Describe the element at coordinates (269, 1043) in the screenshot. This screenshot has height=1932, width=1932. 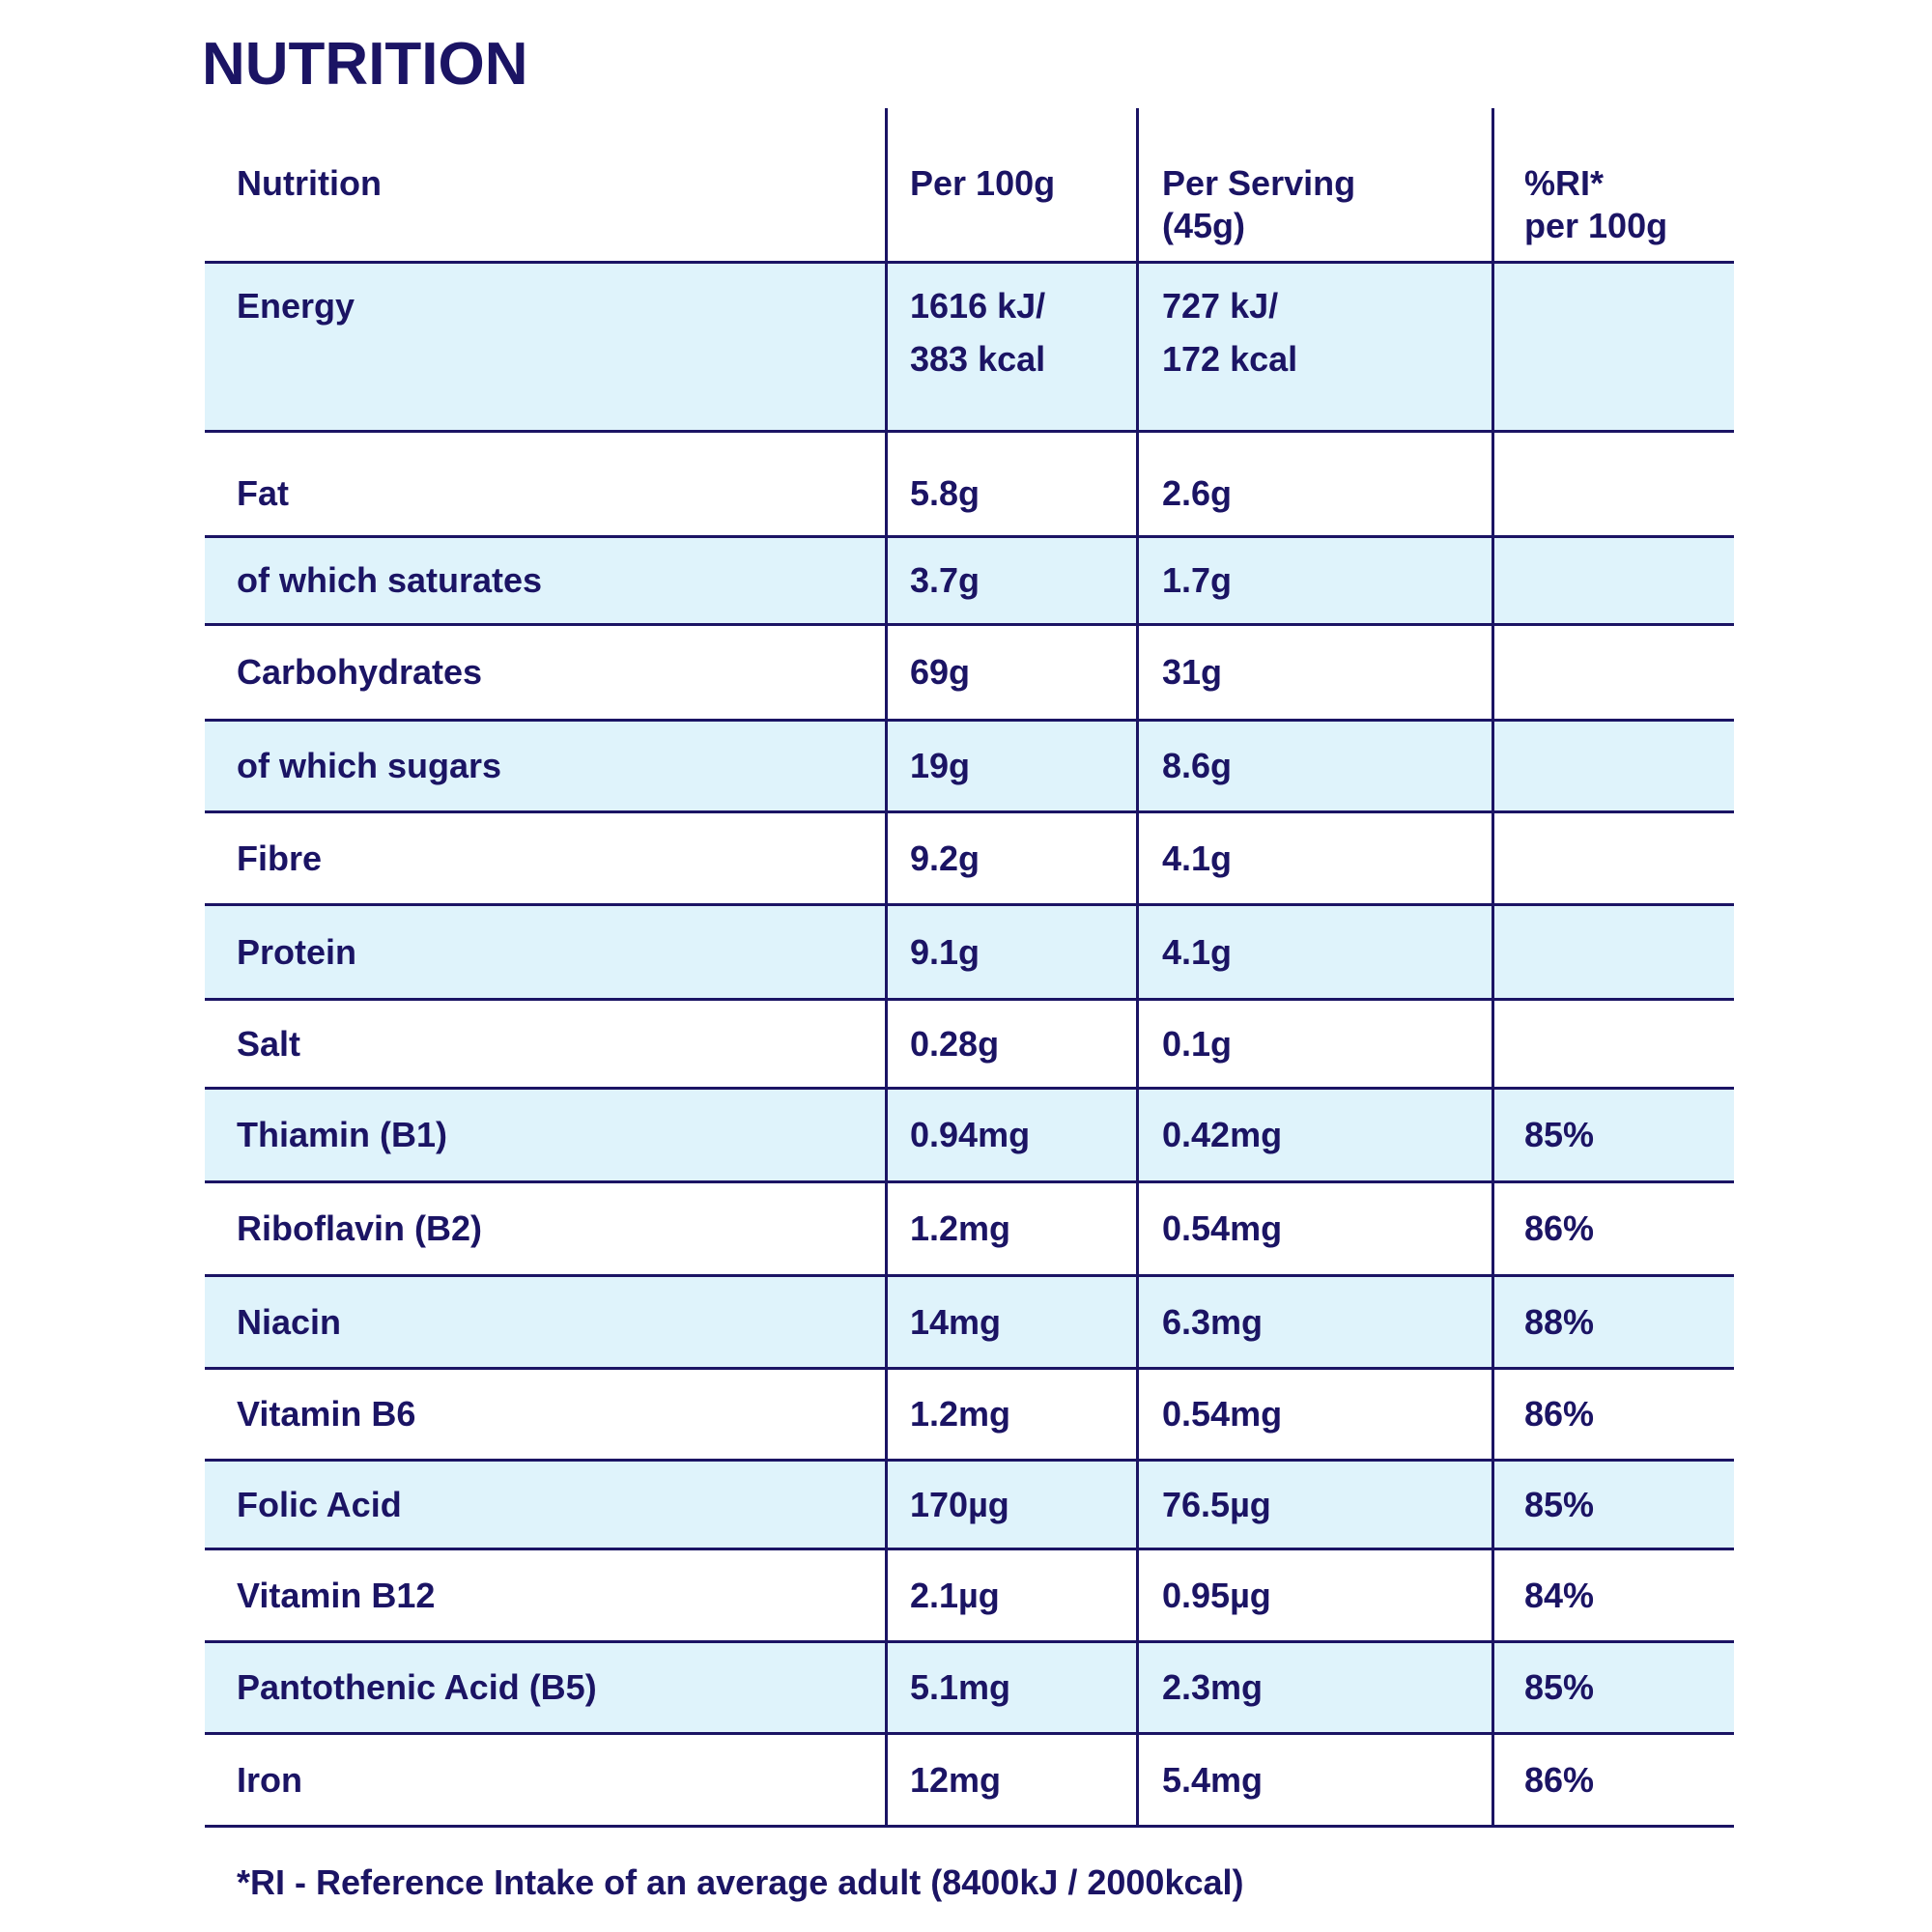
I see `nutrient-name: Salt` at that location.